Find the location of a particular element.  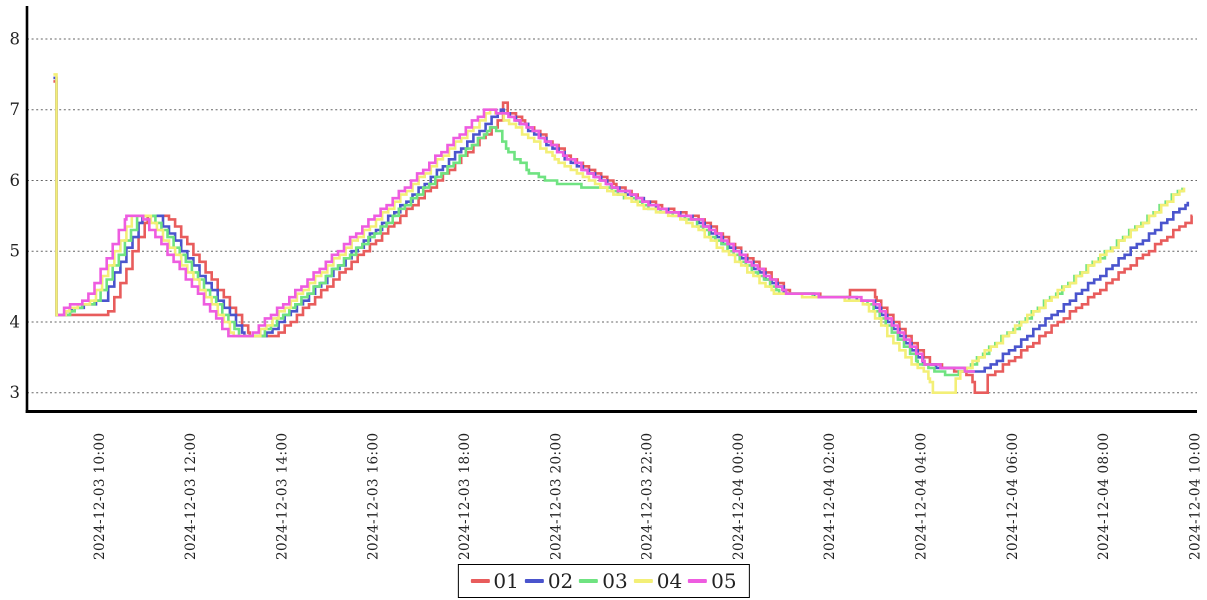

y-tick-label: 8 is located at coordinates (15, 39).